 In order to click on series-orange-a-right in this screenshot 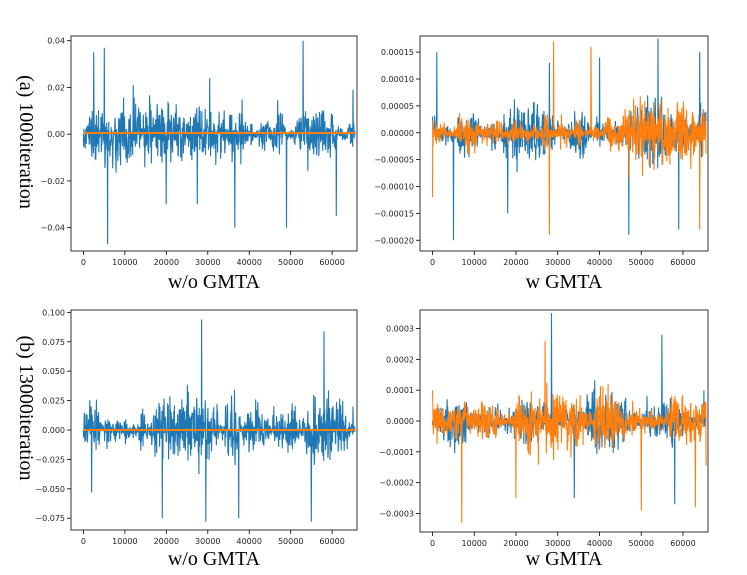, I will do `click(569, 138)`.